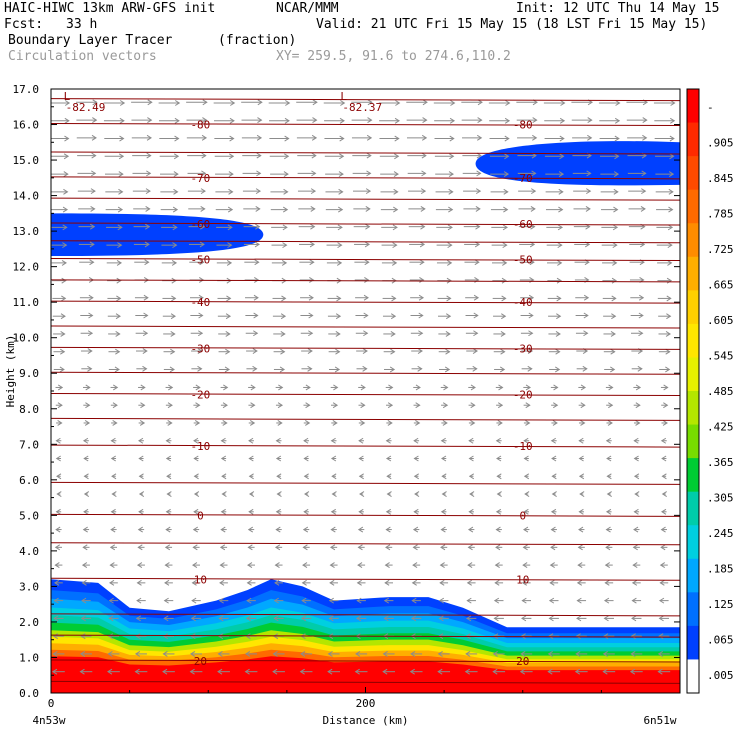 This screenshot has width=740, height=740. I want to click on y-tick-label: 14.0, so click(26, 196).